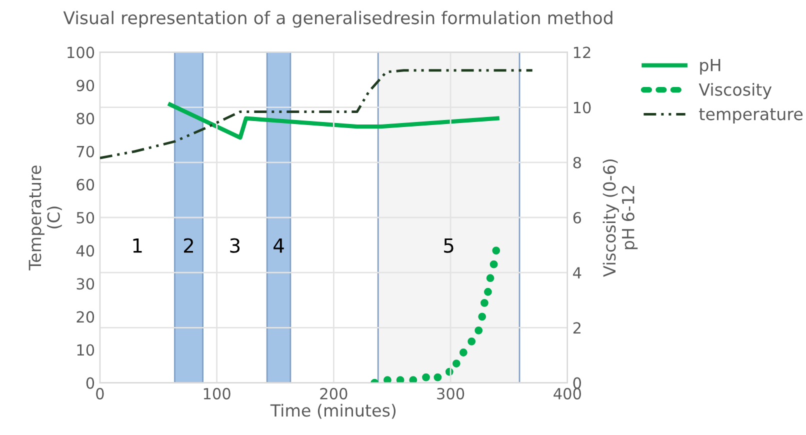  Describe the element at coordinates (85, 350) in the screenshot. I see `y-tick-label: 10` at that location.